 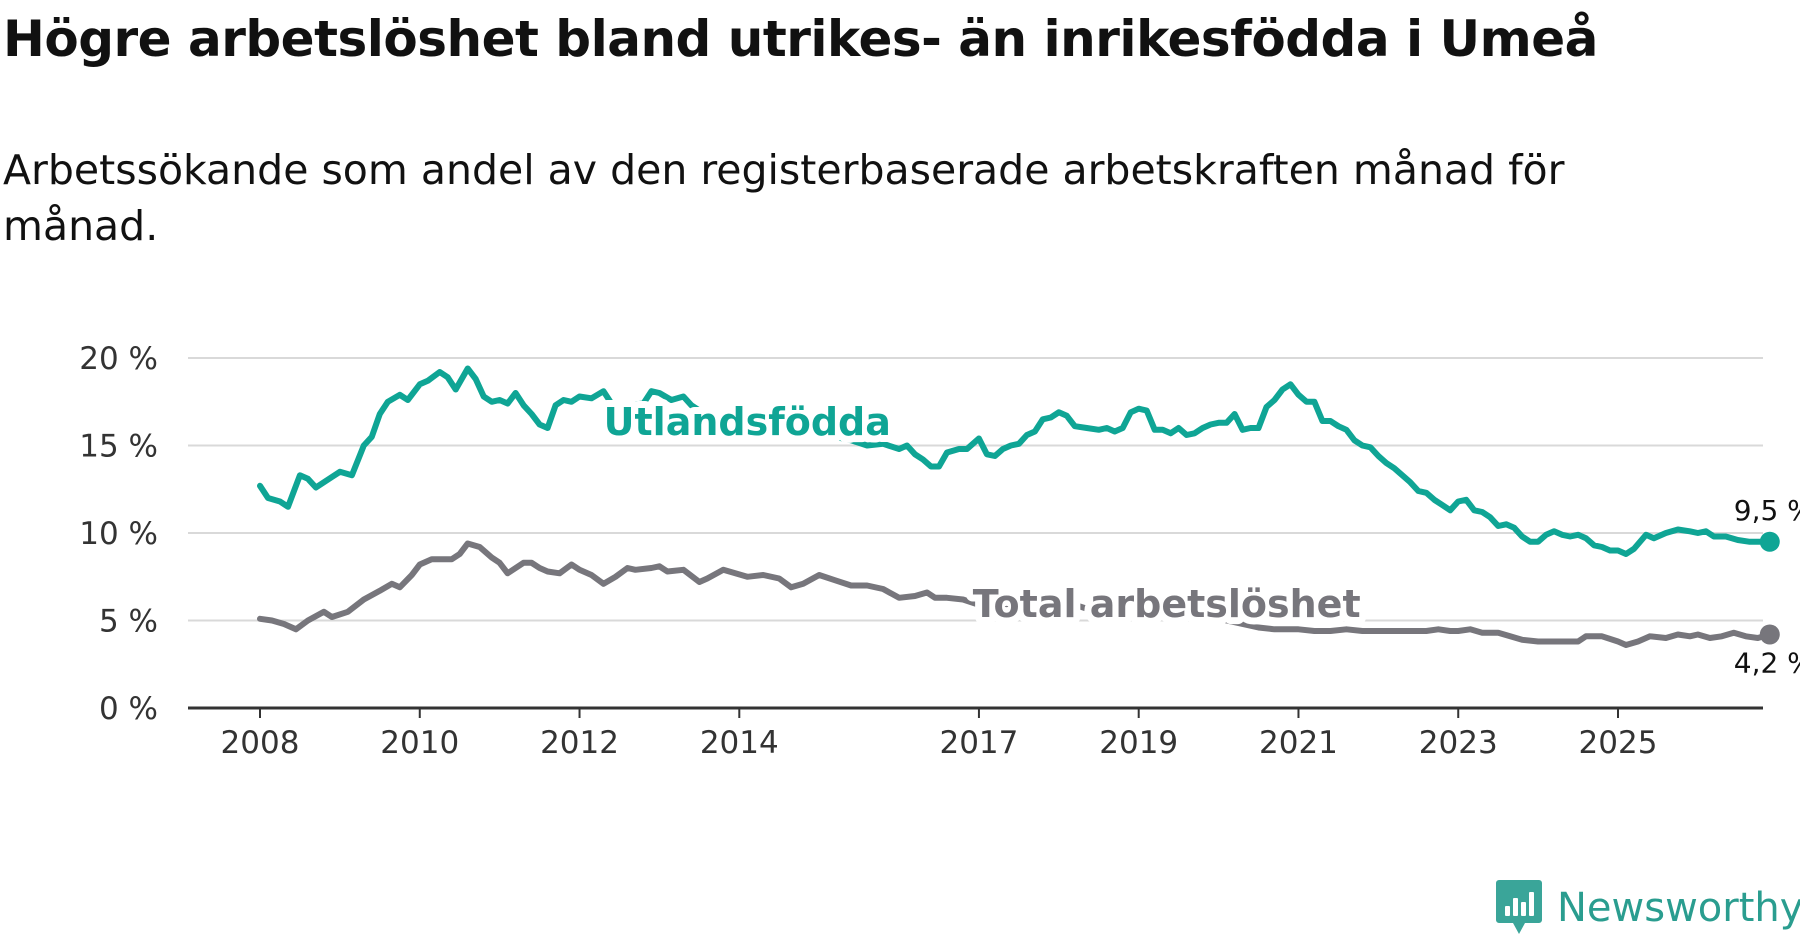 What do you see at coordinates (579, 743) in the screenshot?
I see `x-tick-label: 2012` at bounding box center [579, 743].